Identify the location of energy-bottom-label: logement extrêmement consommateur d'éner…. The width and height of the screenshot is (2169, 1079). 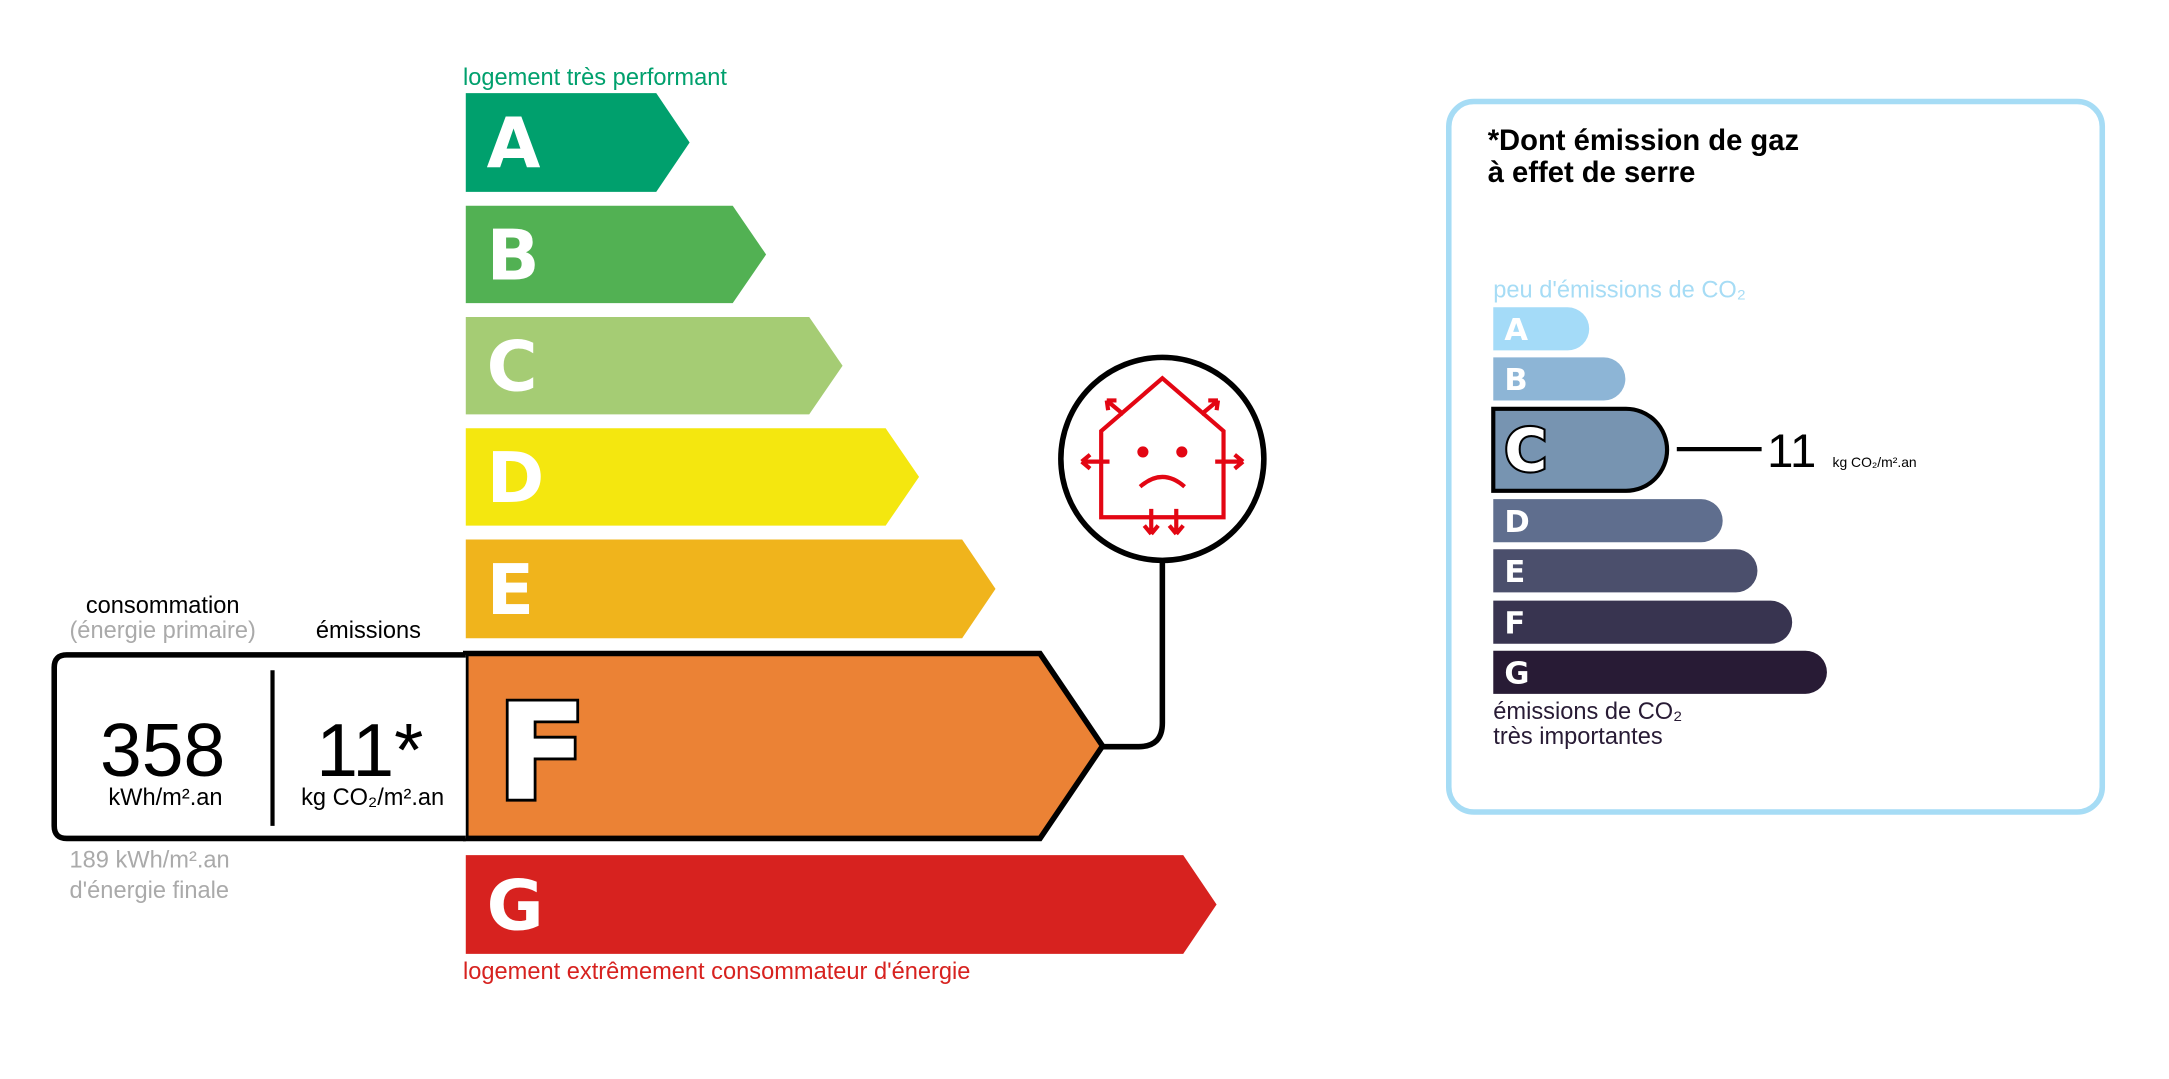
(716, 972).